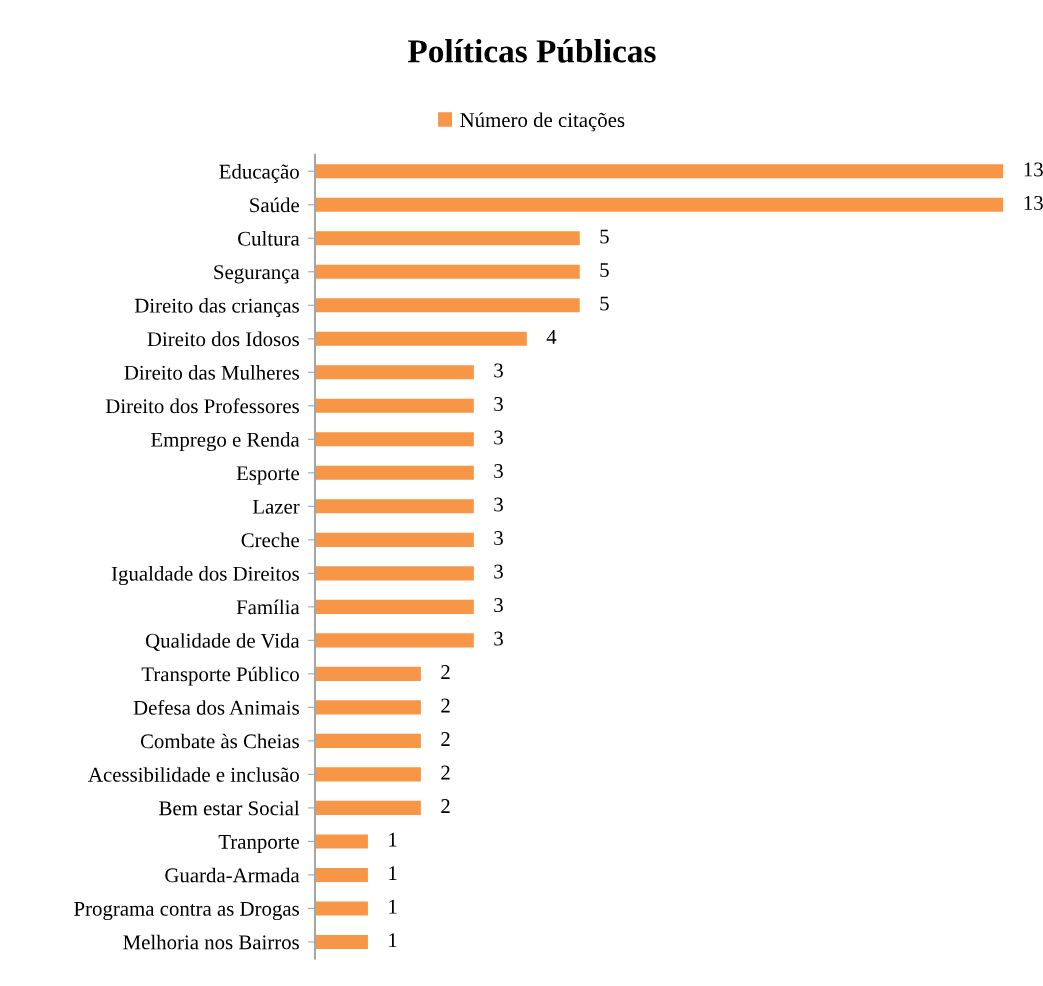  What do you see at coordinates (222, 642) in the screenshot?
I see `y-tick-label: Qualidade de Vida` at bounding box center [222, 642].